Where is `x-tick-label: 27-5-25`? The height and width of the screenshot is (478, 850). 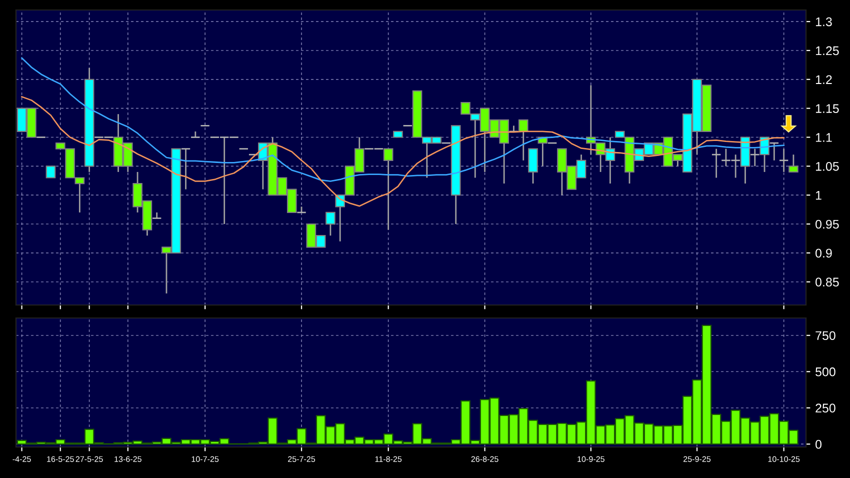
x-tick-label: 27-5-25 is located at coordinates (89, 459).